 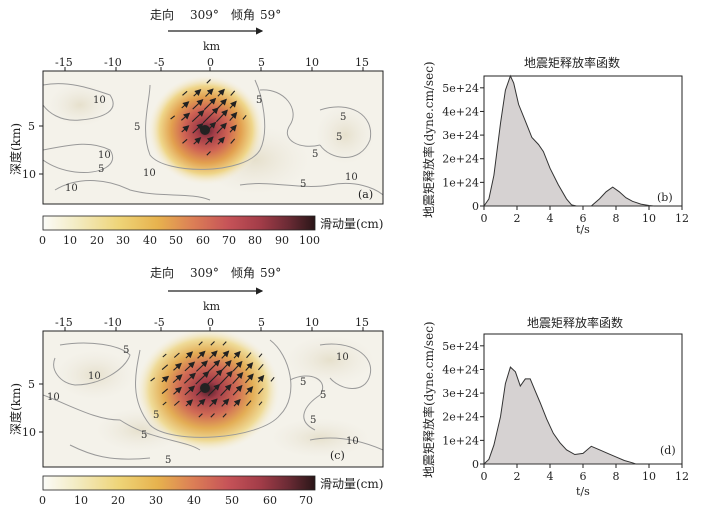 I want to click on colorbar-tick: 90, so click(x=282, y=240).